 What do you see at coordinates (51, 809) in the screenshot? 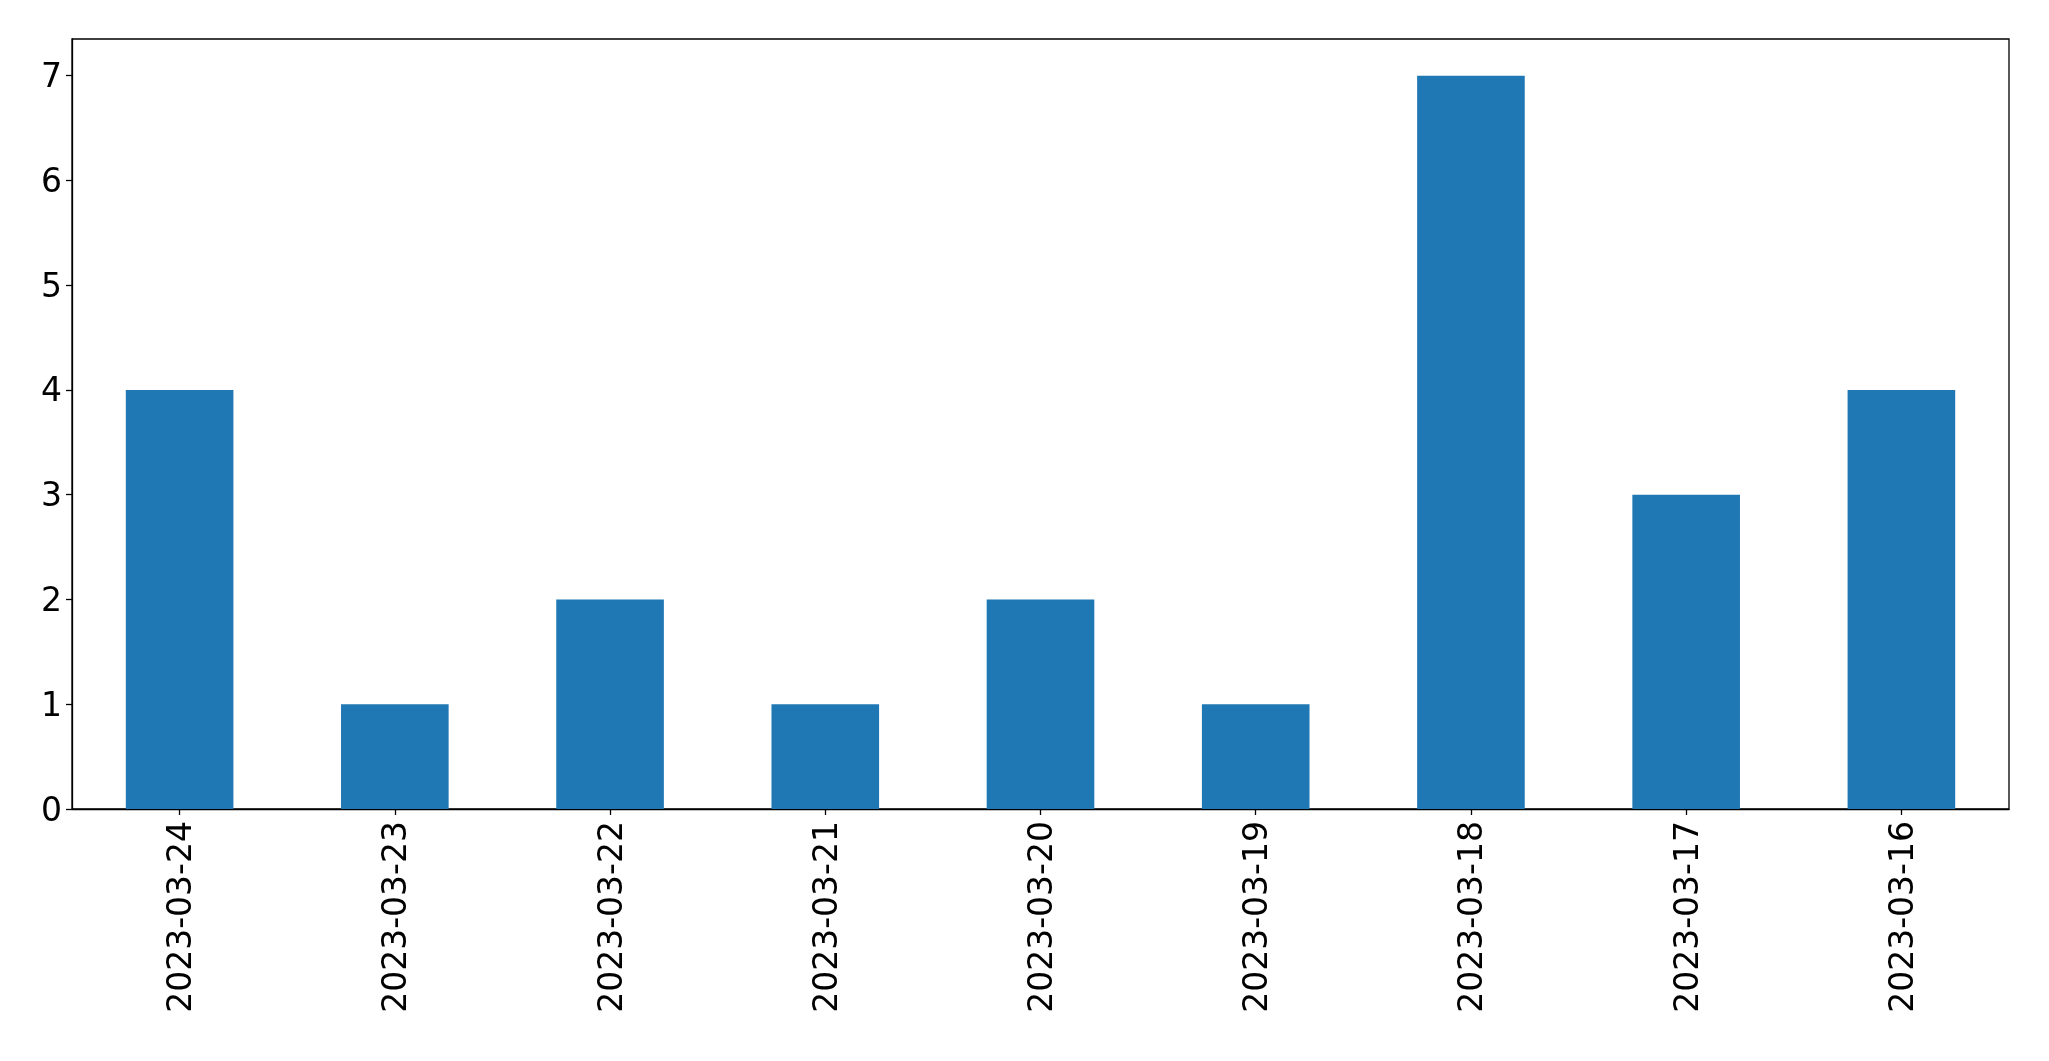
I see `y-tick-label: 0` at bounding box center [51, 809].